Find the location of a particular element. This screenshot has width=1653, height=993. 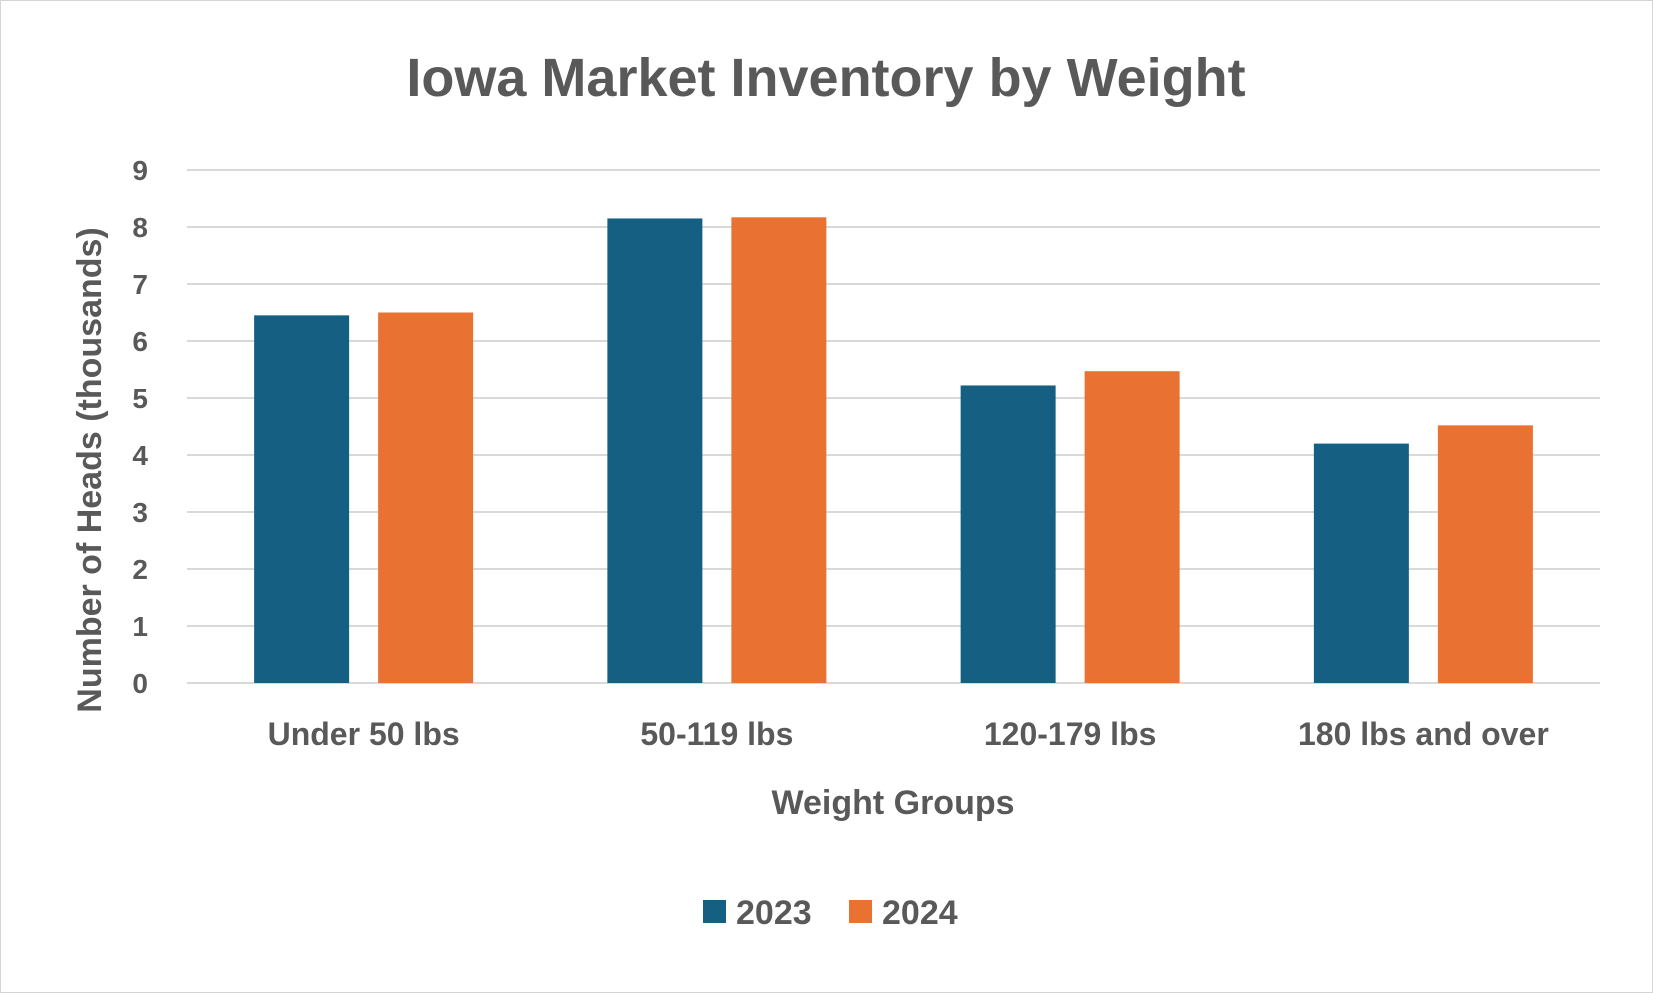

y-tick-label: 1 is located at coordinates (140, 626).